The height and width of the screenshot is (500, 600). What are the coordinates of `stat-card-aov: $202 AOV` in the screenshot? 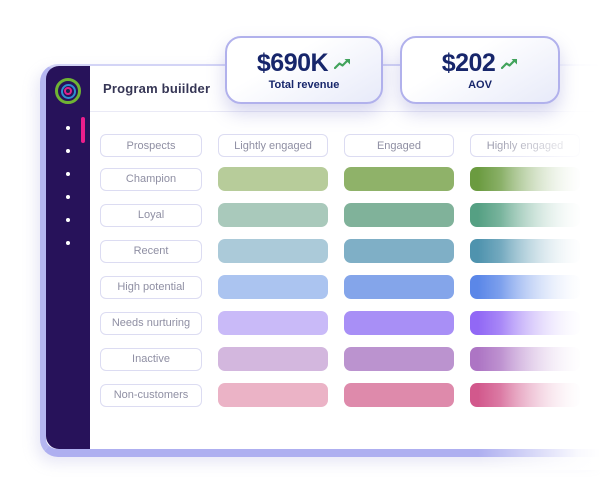 It's located at (480, 70).